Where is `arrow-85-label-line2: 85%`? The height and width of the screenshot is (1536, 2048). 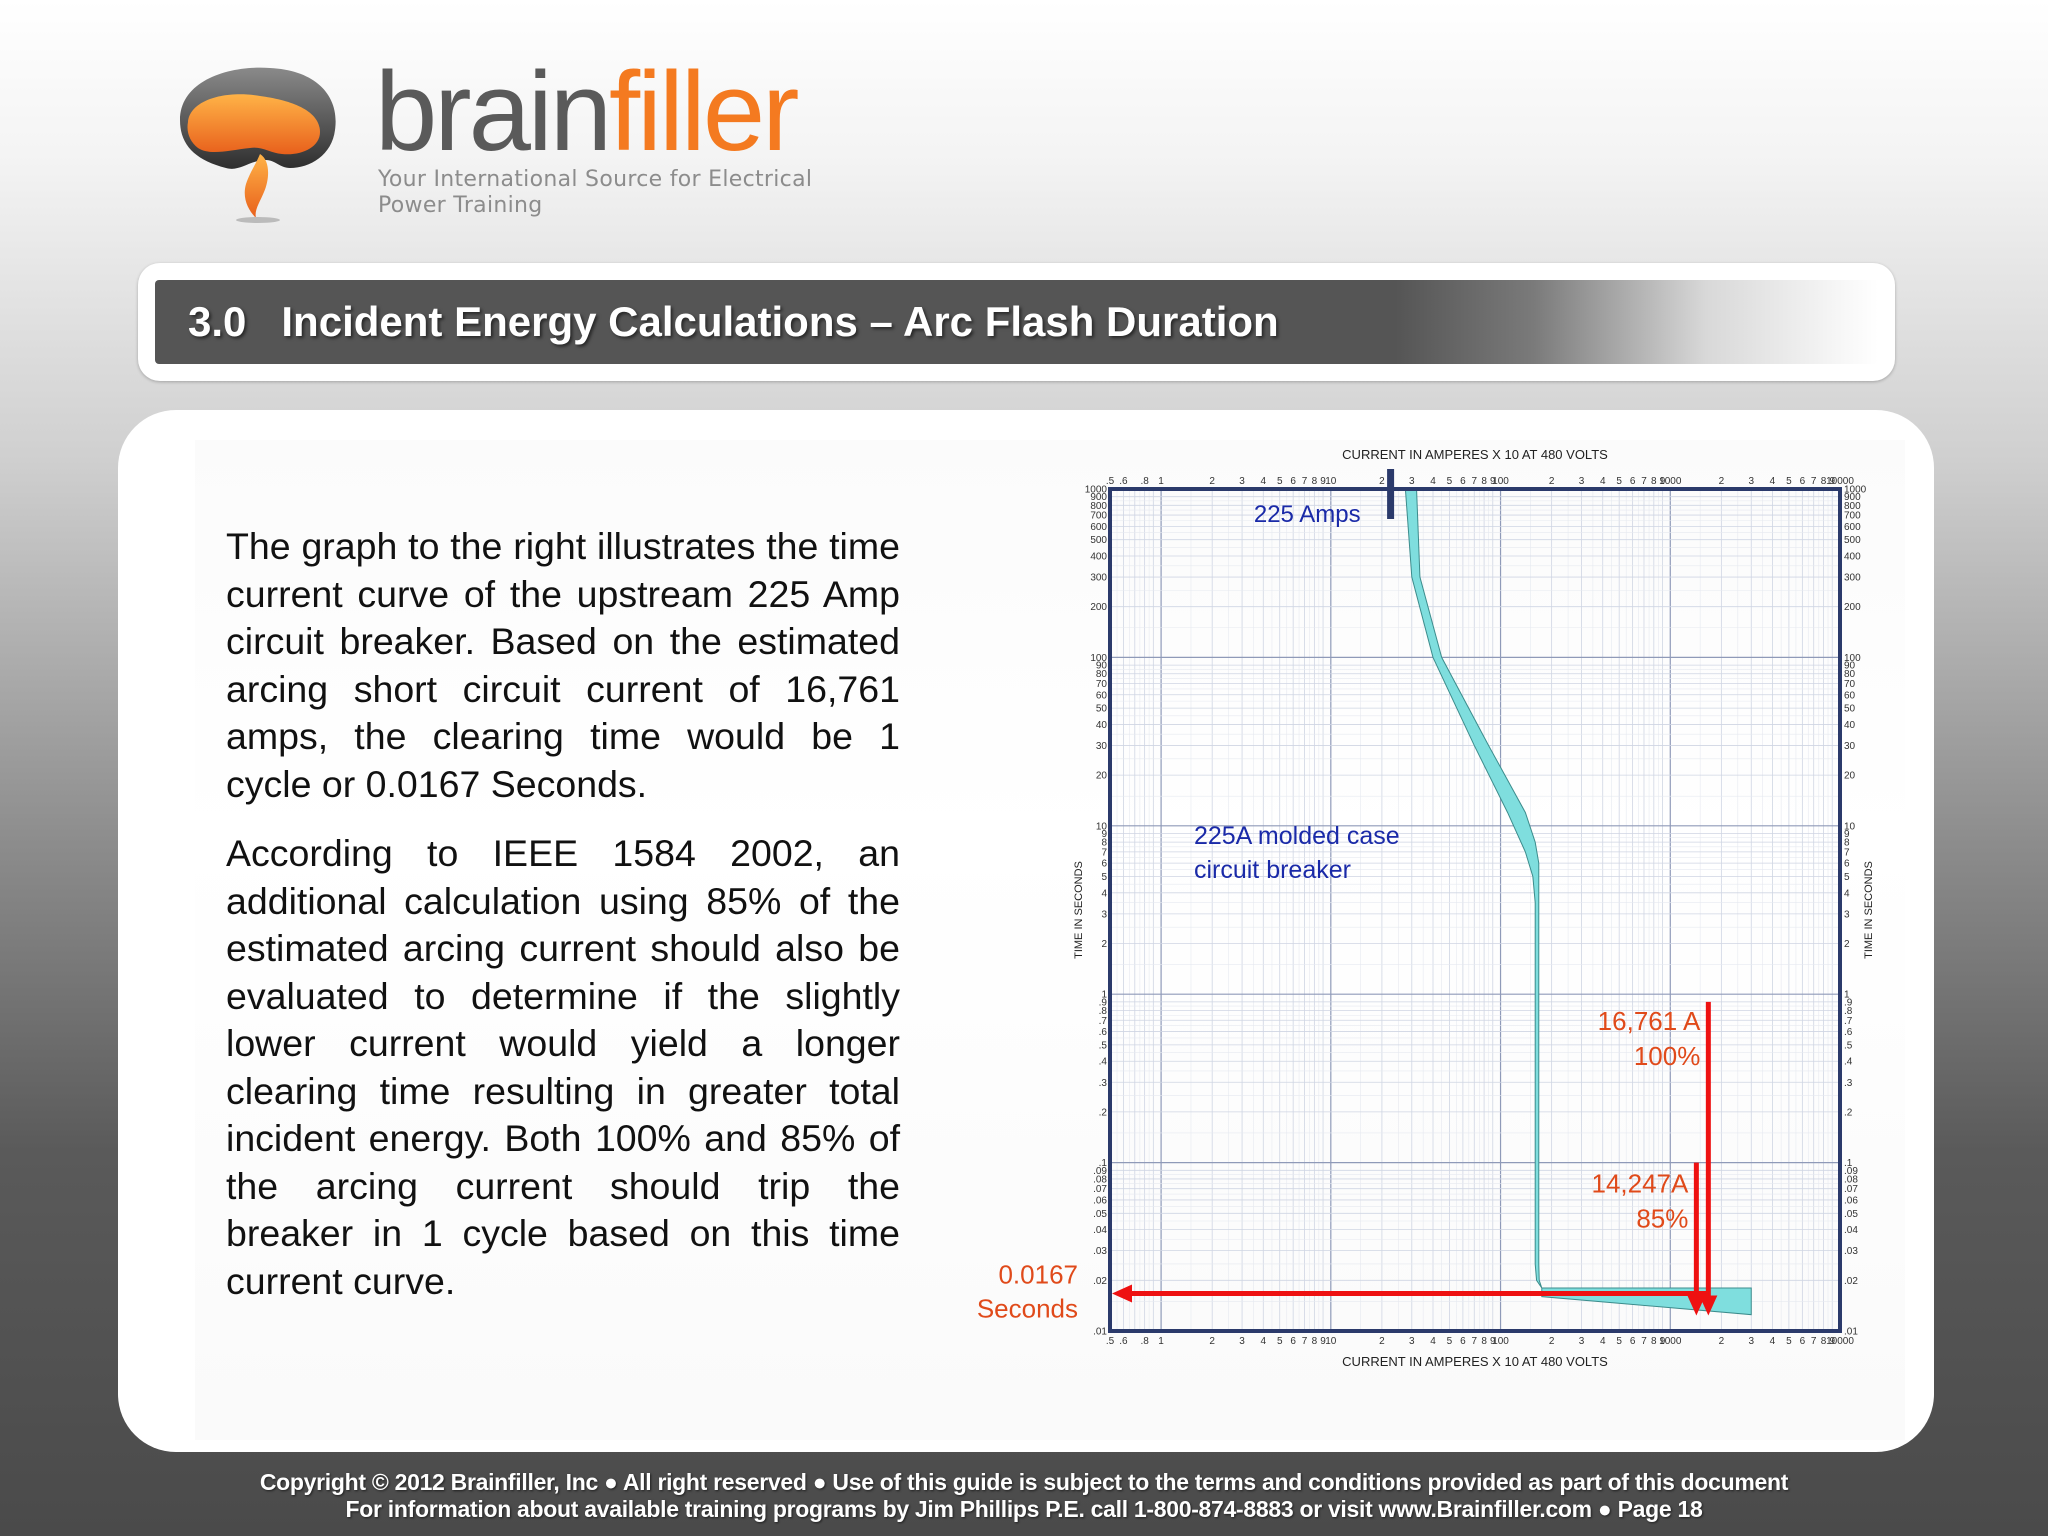 arrow-85-label-line2: 85% is located at coordinates (1662, 1219).